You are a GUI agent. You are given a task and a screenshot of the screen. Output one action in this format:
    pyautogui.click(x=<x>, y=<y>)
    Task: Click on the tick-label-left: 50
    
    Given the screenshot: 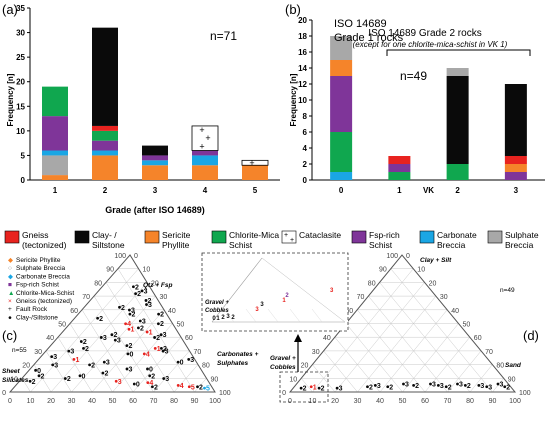 What is the action you would take?
    pyautogui.click(x=62, y=325)
    